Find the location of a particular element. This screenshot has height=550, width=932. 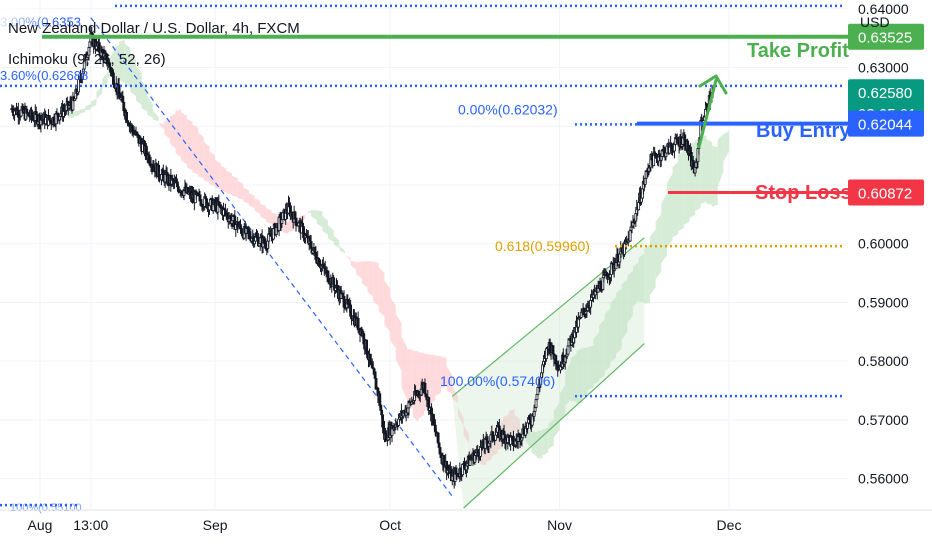

indicator-legend: Ichimoku (9, 26, 52, 26) is located at coordinates (87, 59).